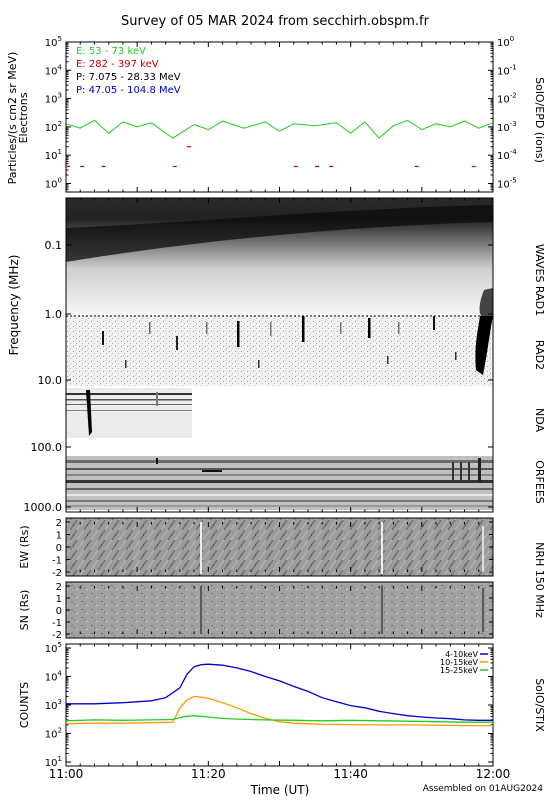 This screenshot has width=550, height=800. I want to click on instrument-orfees: ORFEES, so click(539, 482).